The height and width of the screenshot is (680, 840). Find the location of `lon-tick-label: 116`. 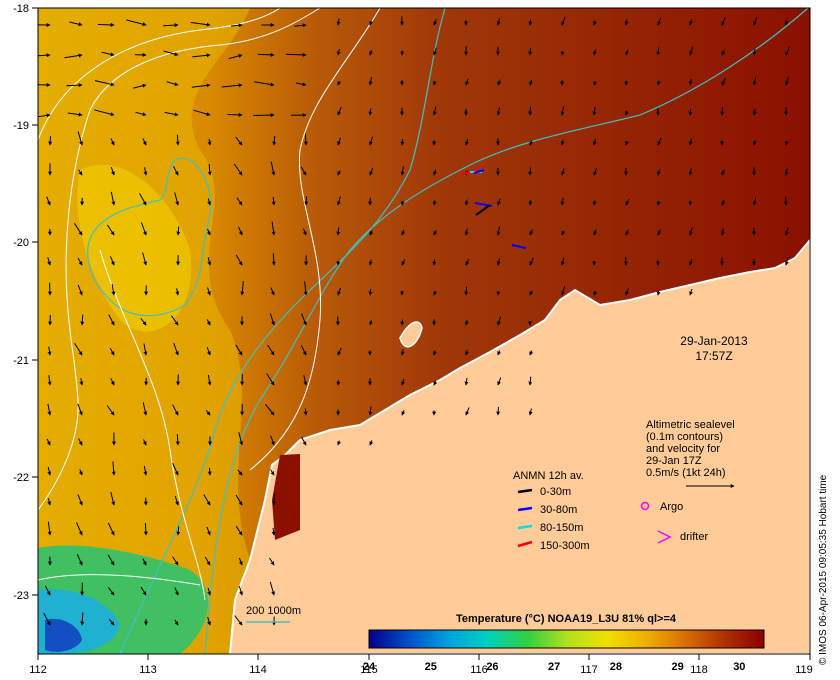

lon-tick-label: 116 is located at coordinates (479, 670).